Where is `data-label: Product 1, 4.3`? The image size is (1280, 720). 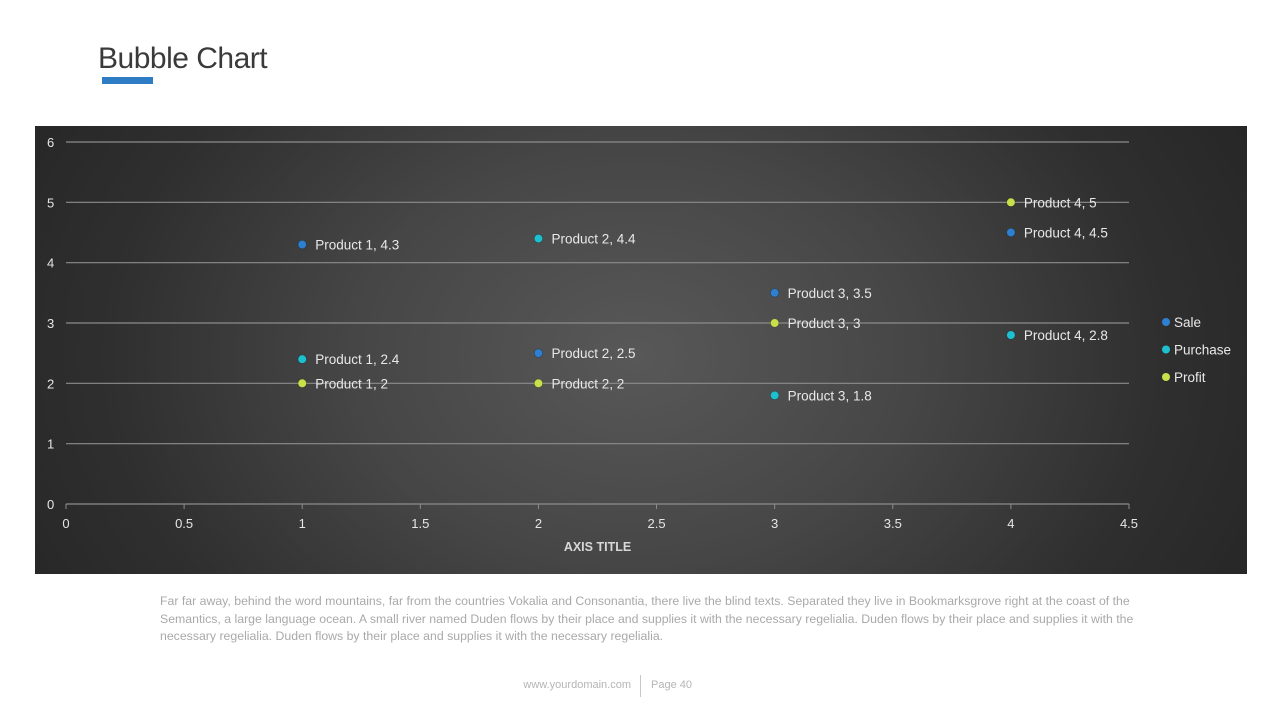 data-label: Product 1, 4.3 is located at coordinates (357, 245).